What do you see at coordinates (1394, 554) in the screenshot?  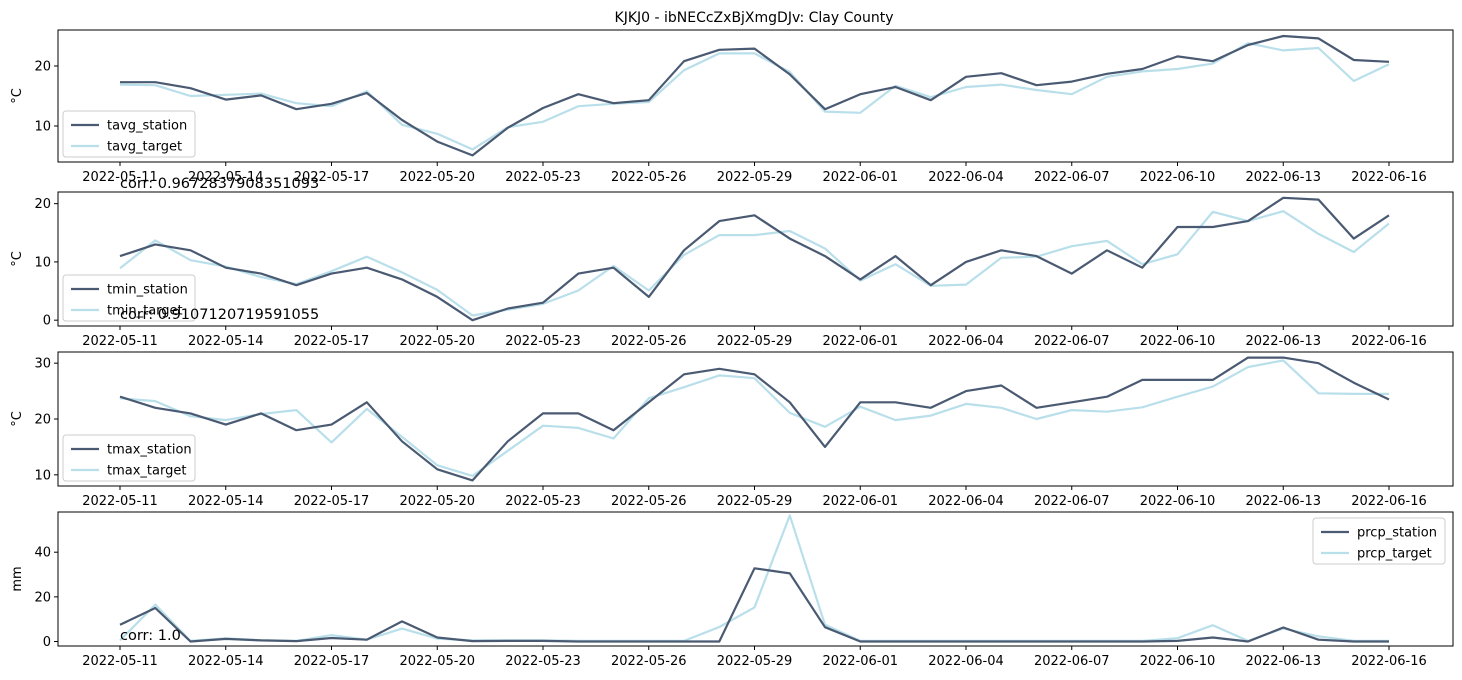 I see `legend-label-prcp_target: prcp_target` at bounding box center [1394, 554].